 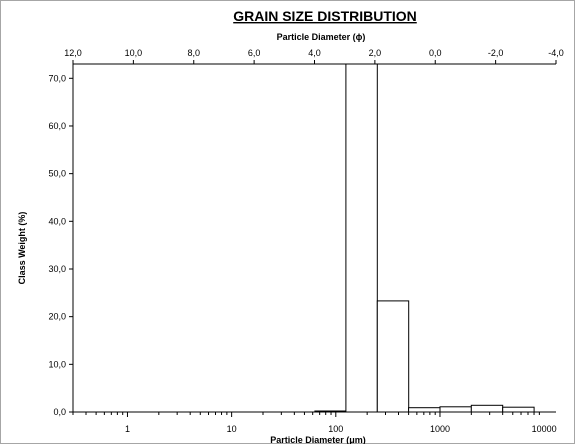 What do you see at coordinates (556, 53) in the screenshot?
I see `x2-tick-label: -4,0` at bounding box center [556, 53].